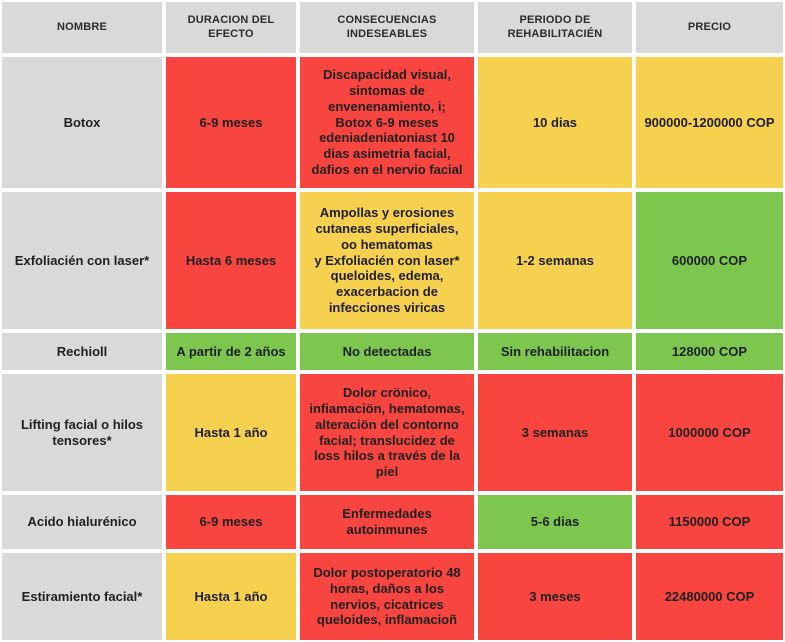 The width and height of the screenshot is (785, 642). What do you see at coordinates (231, 260) in the screenshot?
I see `duration-cell: Hasta 6 meses` at bounding box center [231, 260].